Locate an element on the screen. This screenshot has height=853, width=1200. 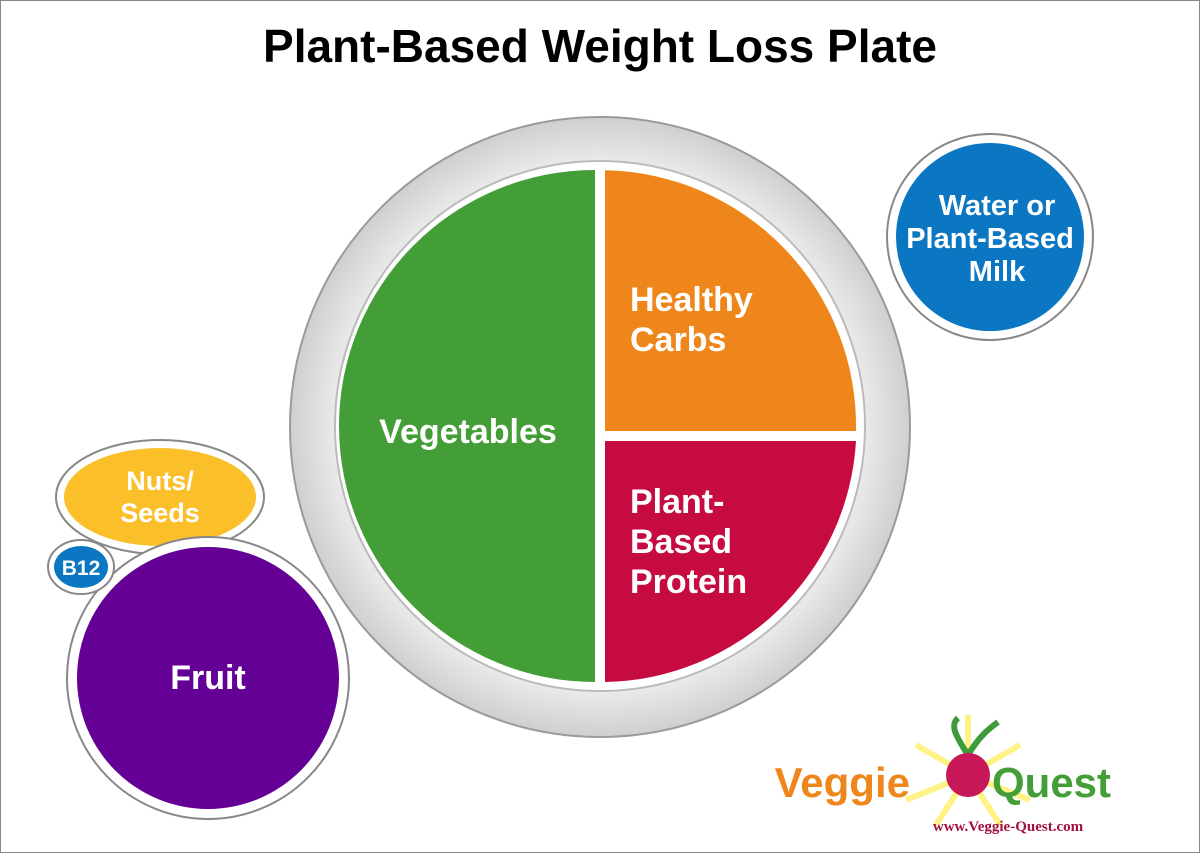
vegetables-section is located at coordinates (467, 426).